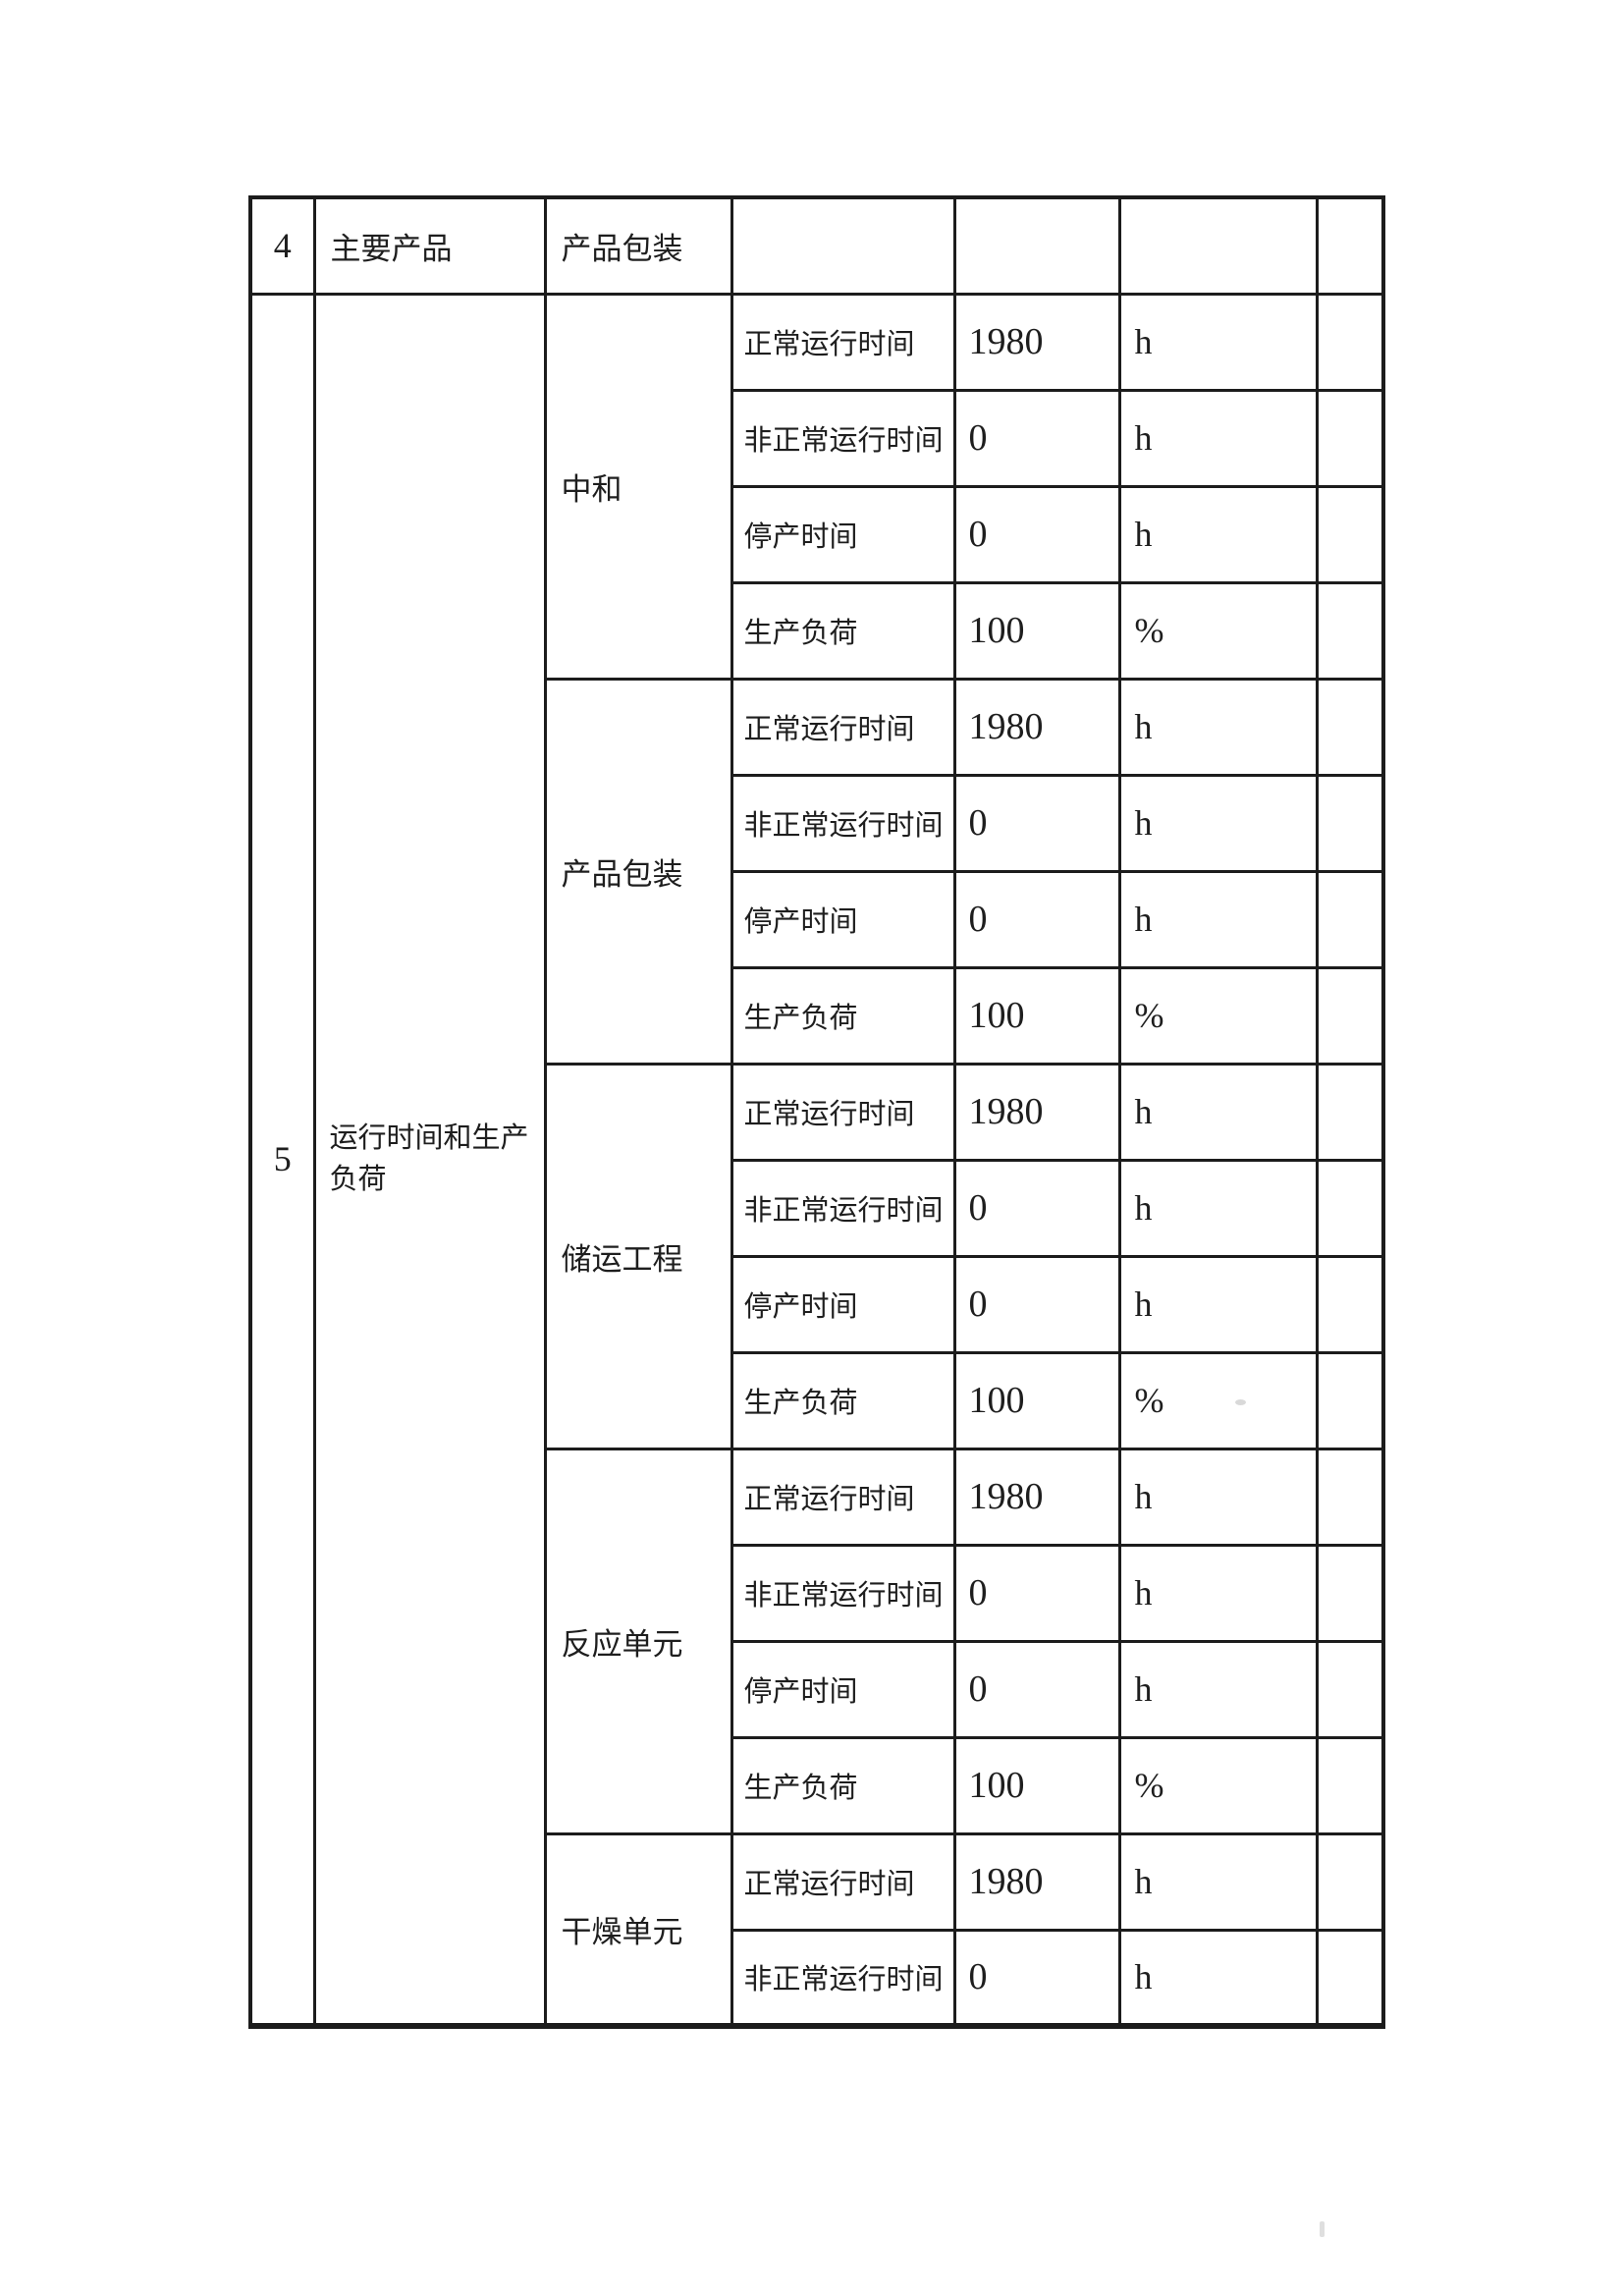 This screenshot has height=2296, width=1623. Describe the element at coordinates (1036, 245) in the screenshot. I see `metric-value-cell` at that location.